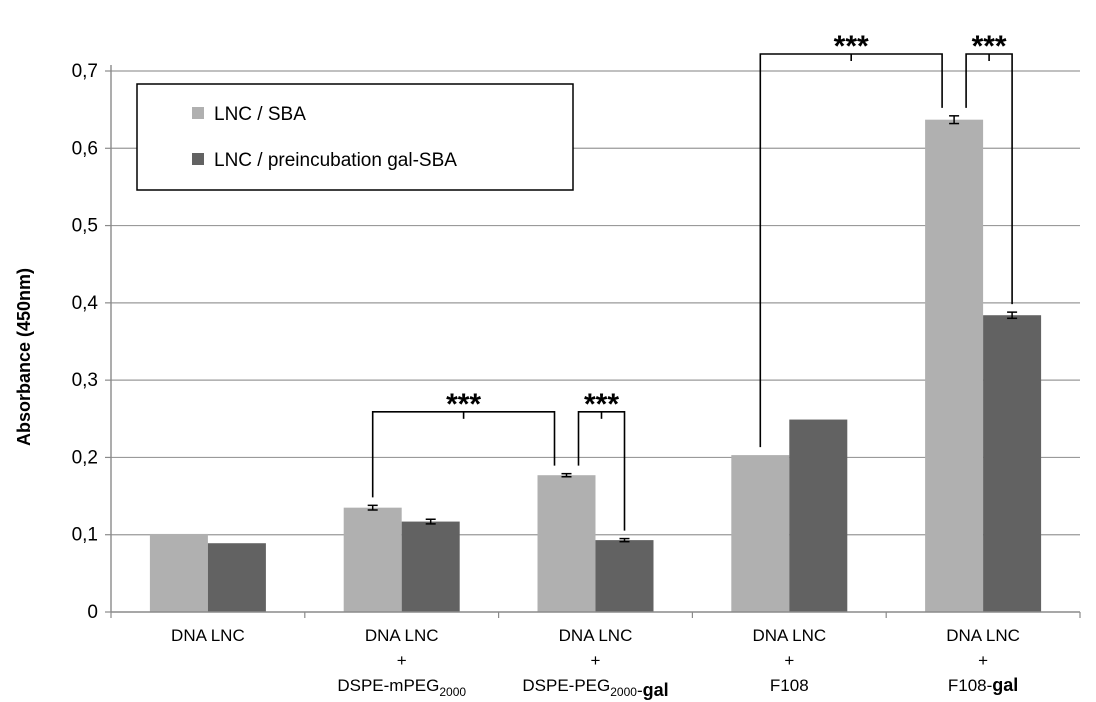  Describe the element at coordinates (85, 71) in the screenshot. I see `y-tick-label: 0,7` at that location.